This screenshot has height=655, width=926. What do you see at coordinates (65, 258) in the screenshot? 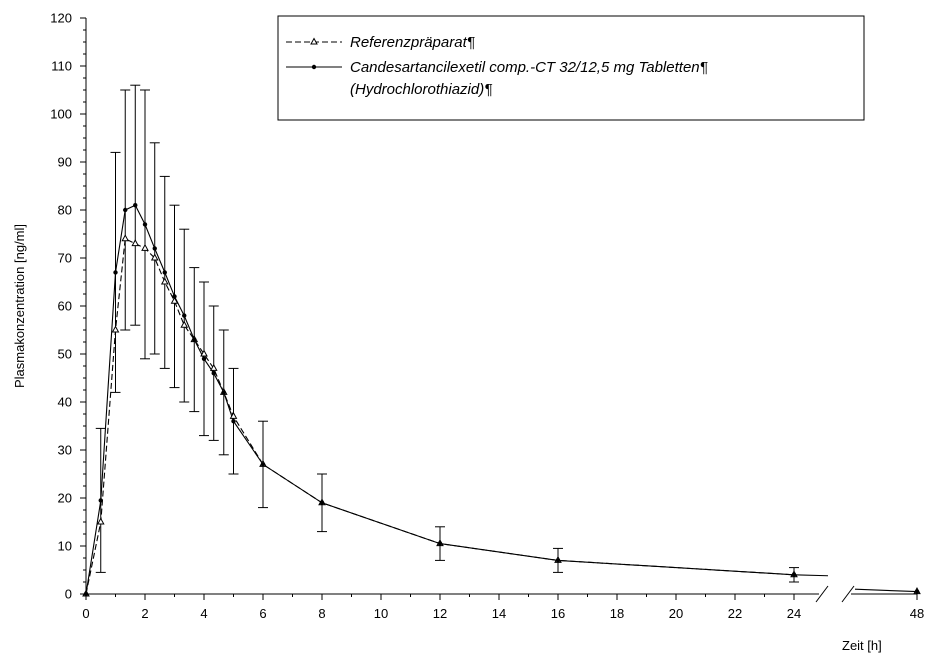
I see `y-tick-label: 70` at bounding box center [65, 258].